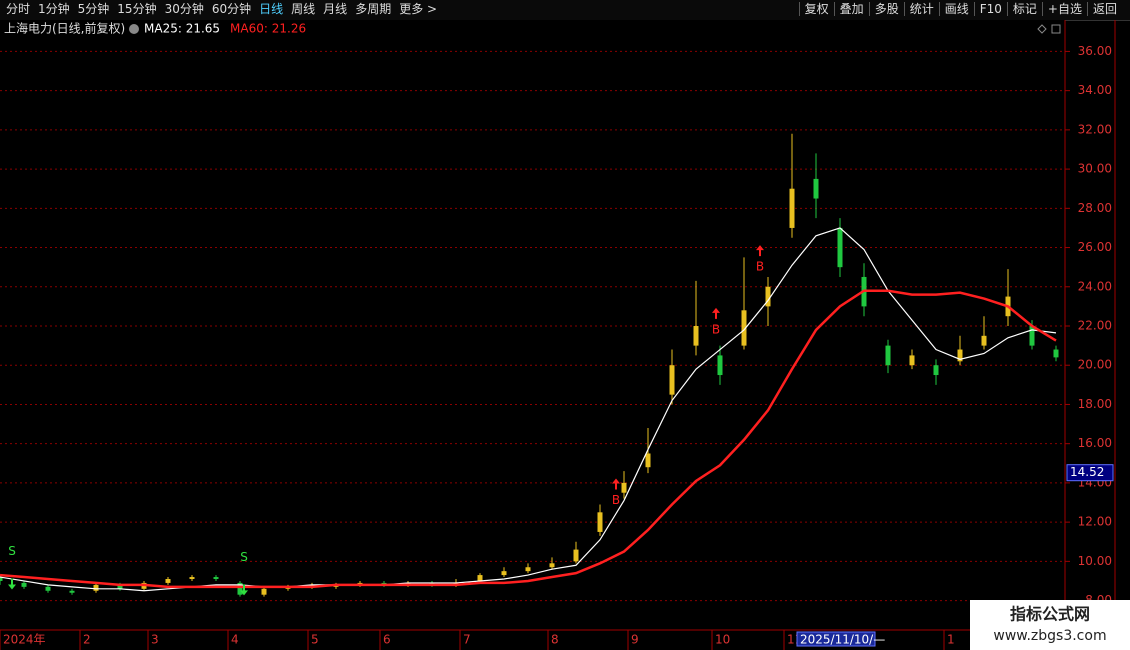 This screenshot has height=650, width=1130. Describe the element at coordinates (134, 29) in the screenshot. I see `settings-icon` at that location.